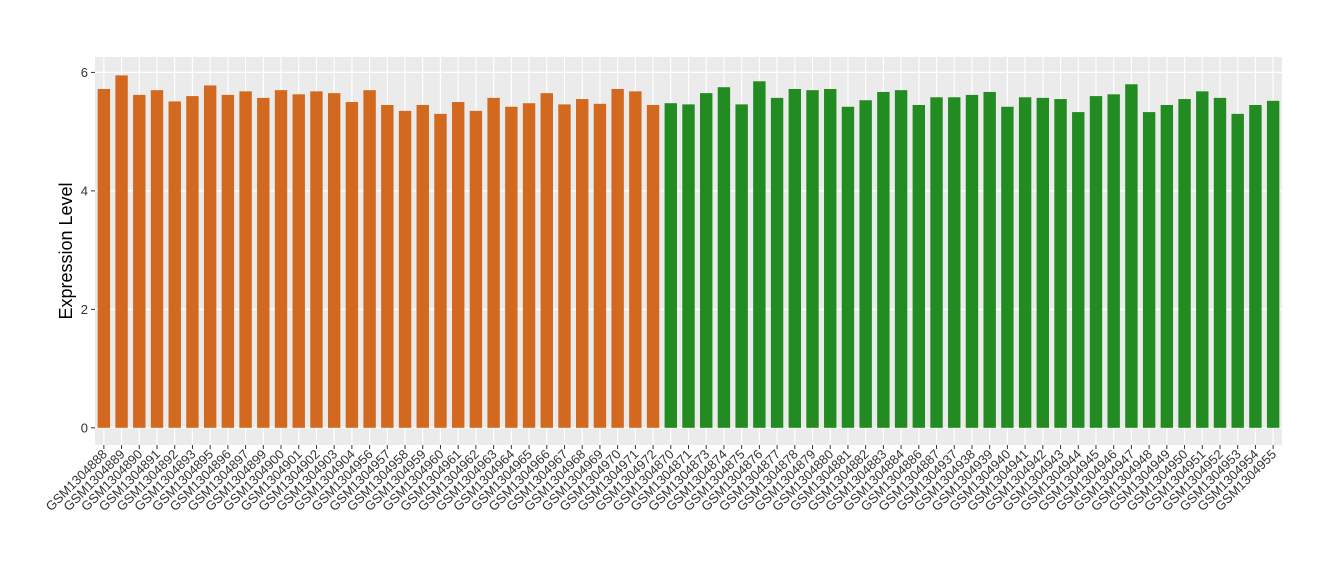 The width and height of the screenshot is (1340, 580). What do you see at coordinates (66, 250) in the screenshot?
I see `y-axis-label: Expression Level` at bounding box center [66, 250].